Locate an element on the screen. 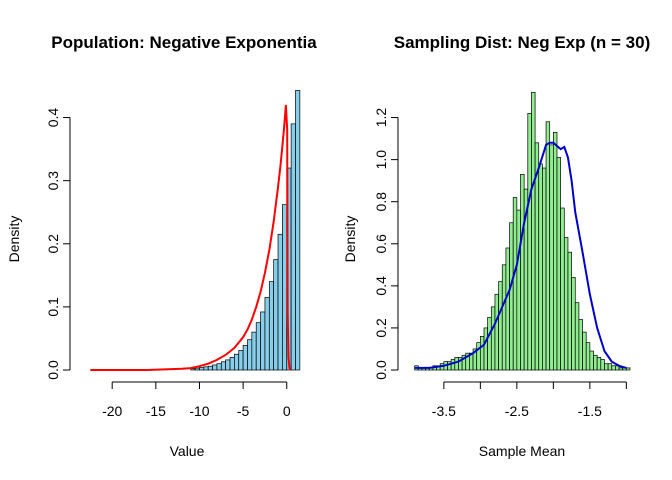 This screenshot has height=480, width=672. x-tick-label: -1.5 is located at coordinates (590, 411).